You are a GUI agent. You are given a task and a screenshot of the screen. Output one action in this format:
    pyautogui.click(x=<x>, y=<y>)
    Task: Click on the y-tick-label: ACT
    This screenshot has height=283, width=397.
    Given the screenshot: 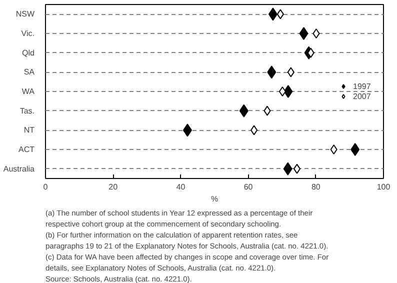 What is the action you would take?
    pyautogui.click(x=26, y=149)
    